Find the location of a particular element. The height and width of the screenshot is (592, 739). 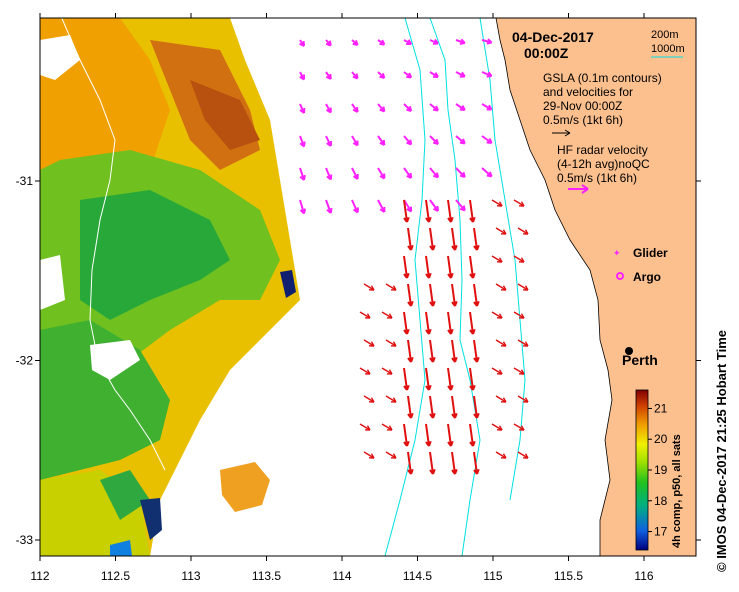

gsla-note-line1: GSLA (0.1m contours) is located at coordinates (602, 78).